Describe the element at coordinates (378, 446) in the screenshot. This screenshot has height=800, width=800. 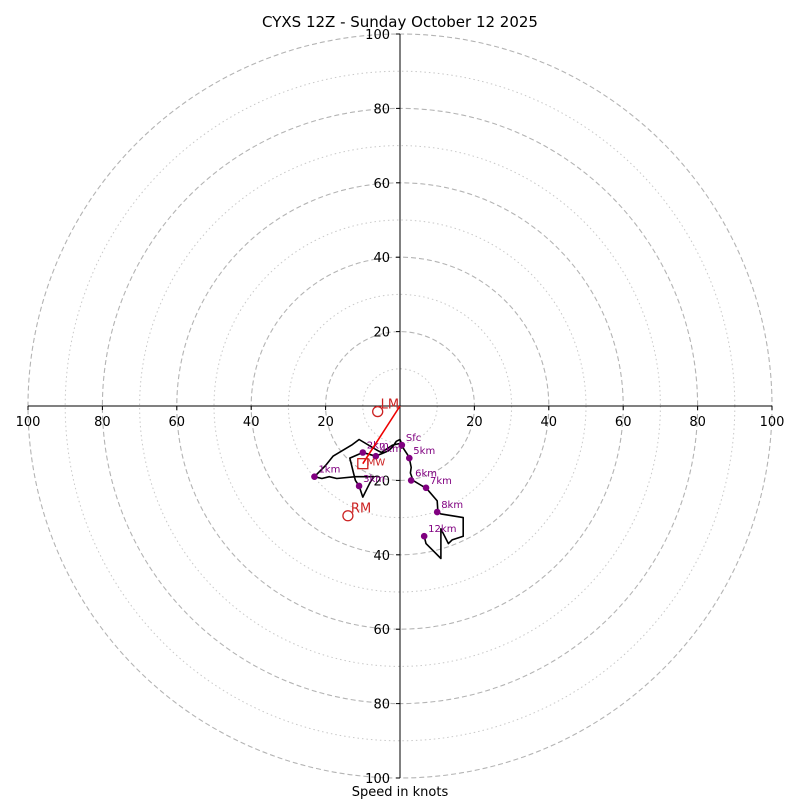
I see `height-label-2km: 2km` at that location.